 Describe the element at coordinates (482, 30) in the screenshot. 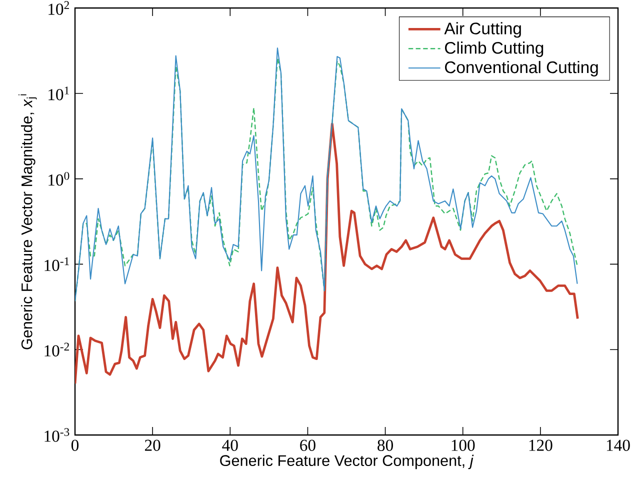

I see `legend-label: Air Cutting` at that location.